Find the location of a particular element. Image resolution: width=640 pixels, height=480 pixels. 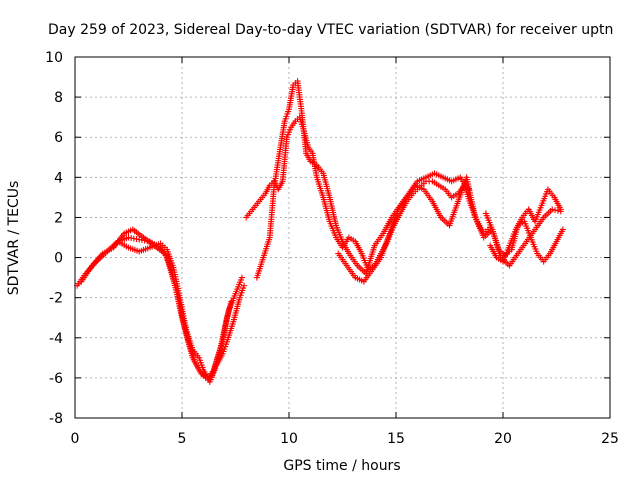

x-tick-label: 10 is located at coordinates (289, 439).